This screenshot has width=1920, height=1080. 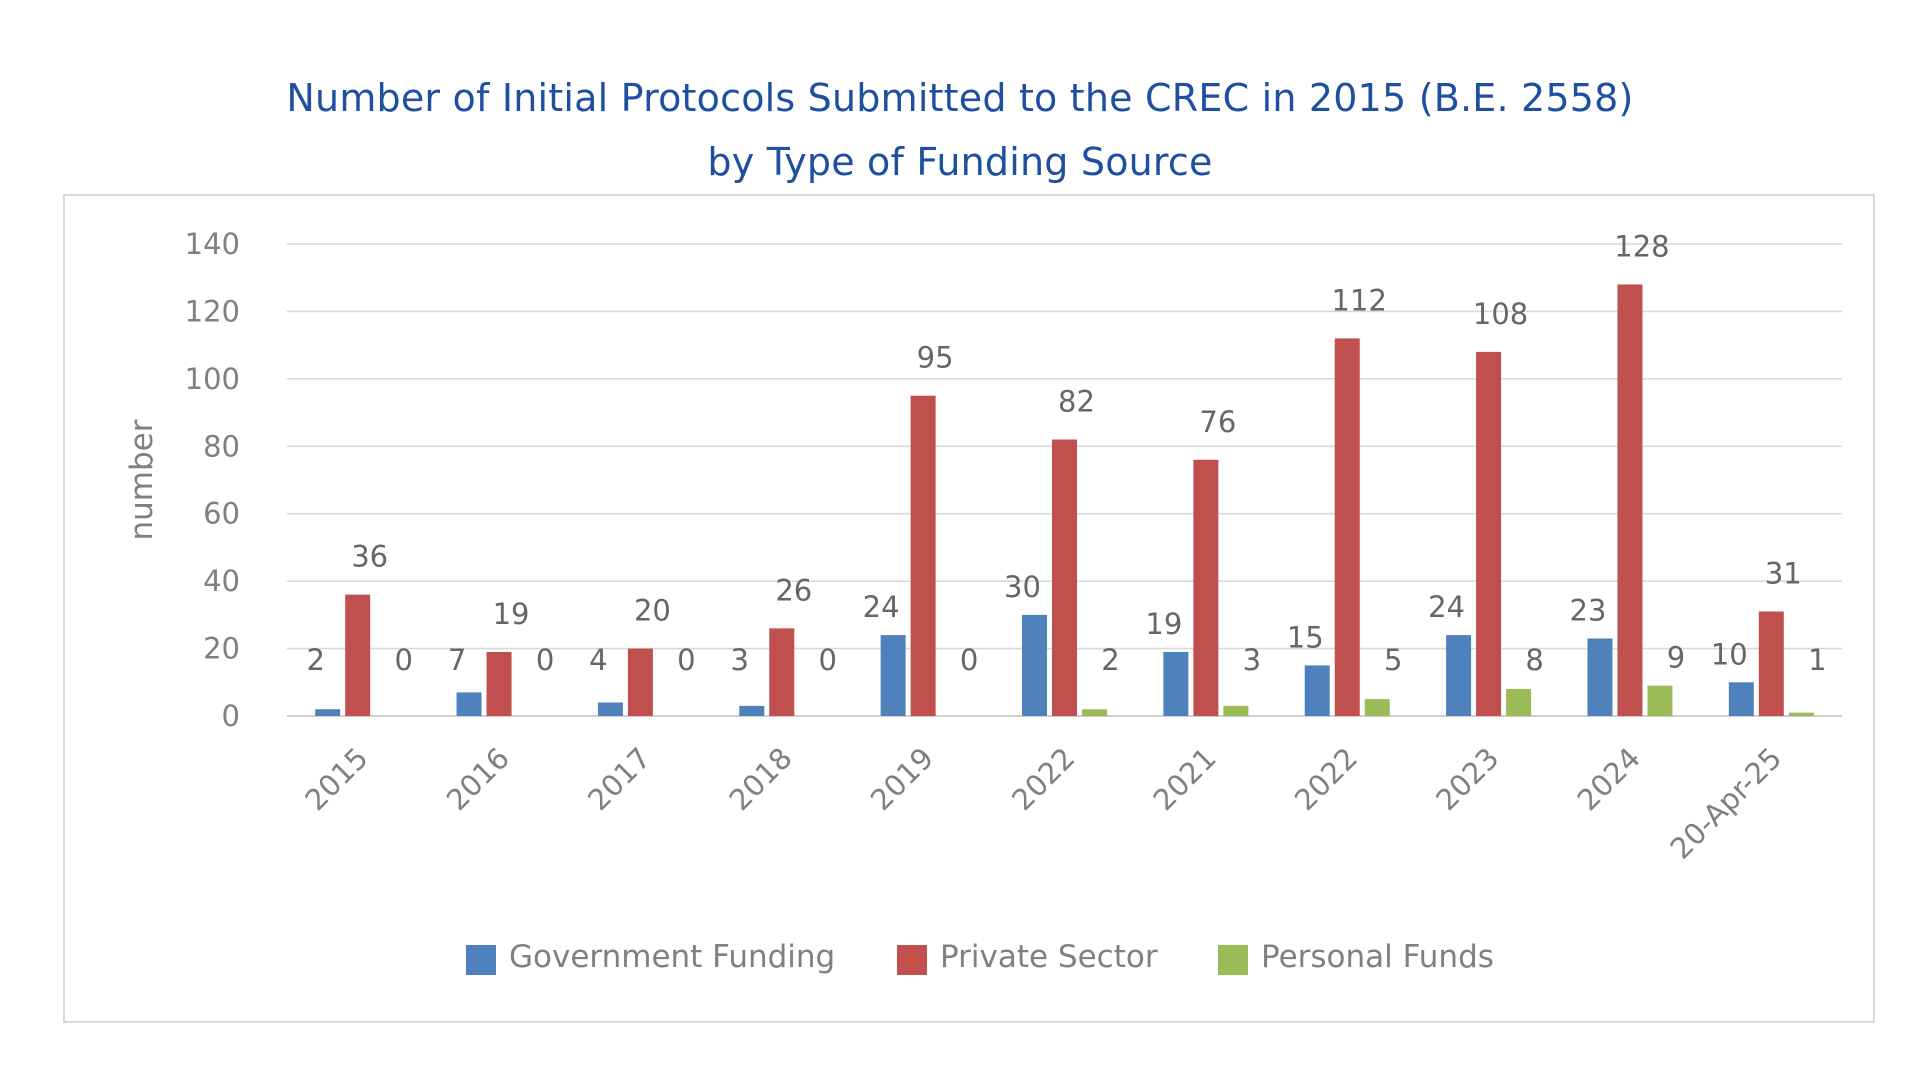 What do you see at coordinates (221, 514) in the screenshot?
I see `y-tick-label: 60` at bounding box center [221, 514].